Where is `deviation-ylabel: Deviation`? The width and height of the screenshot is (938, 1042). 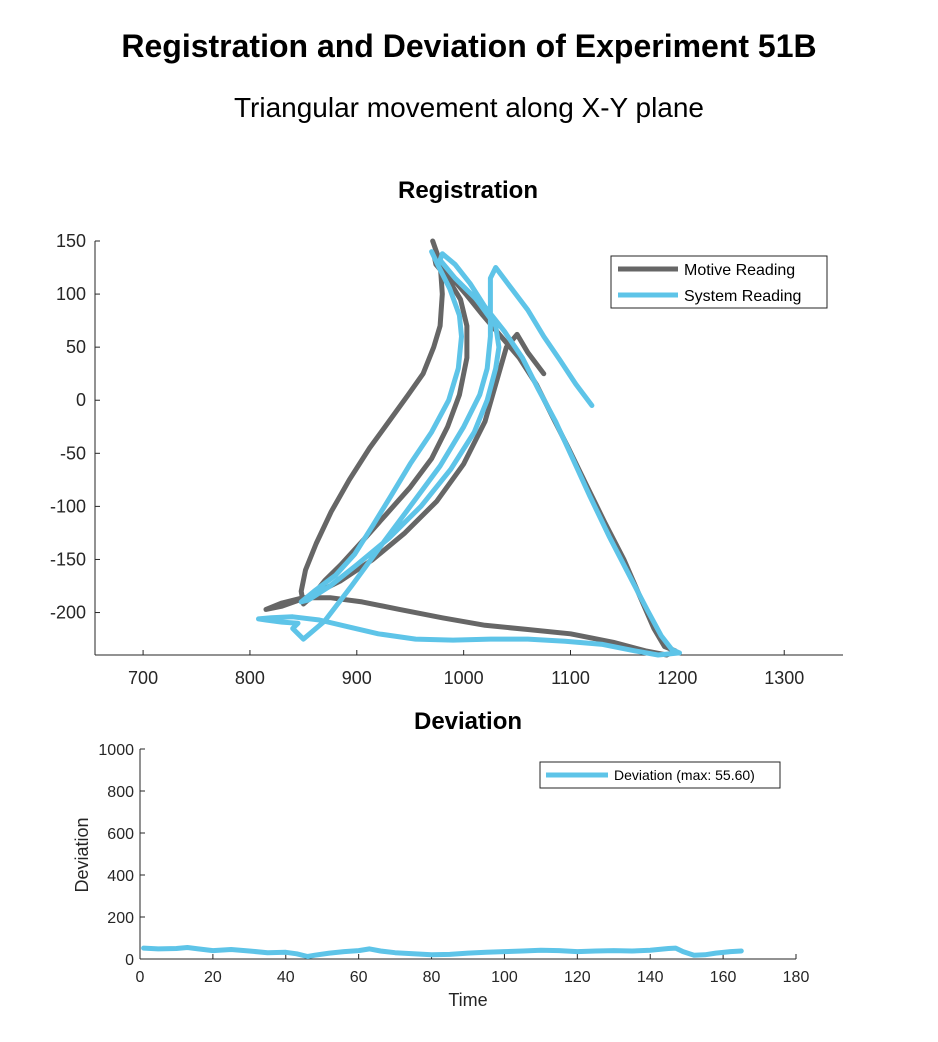 deviation-ylabel: Deviation is located at coordinates (82, 854).